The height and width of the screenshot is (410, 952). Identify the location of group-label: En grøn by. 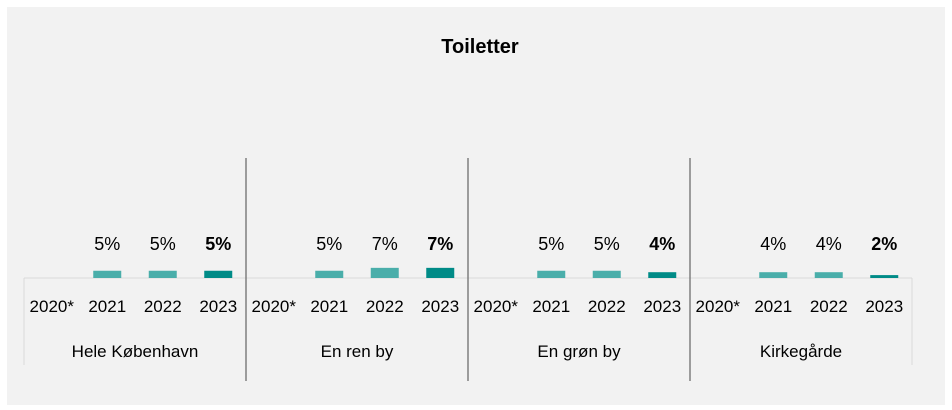
(579, 351).